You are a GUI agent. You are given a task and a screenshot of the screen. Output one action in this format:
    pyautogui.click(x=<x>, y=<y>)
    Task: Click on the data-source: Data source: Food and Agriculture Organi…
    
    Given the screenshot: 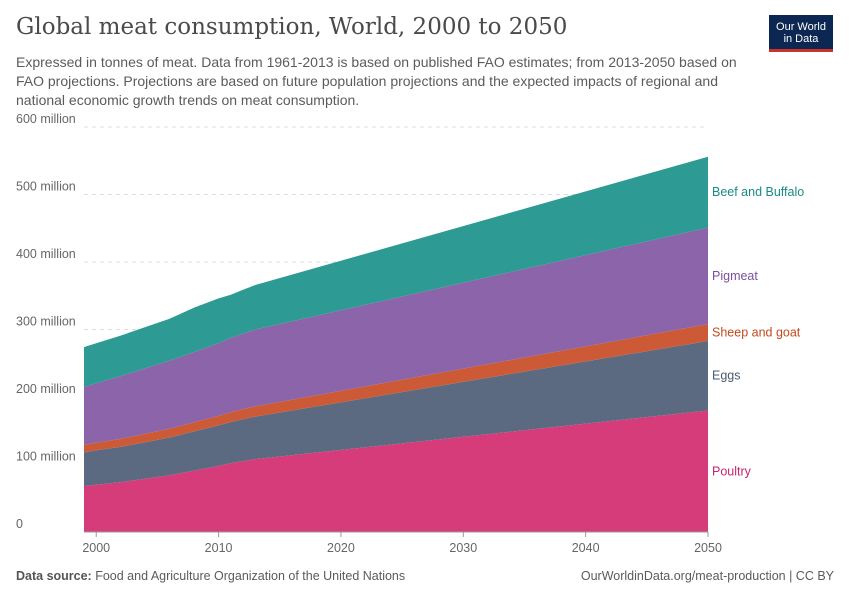 What is the action you would take?
    pyautogui.click(x=210, y=576)
    